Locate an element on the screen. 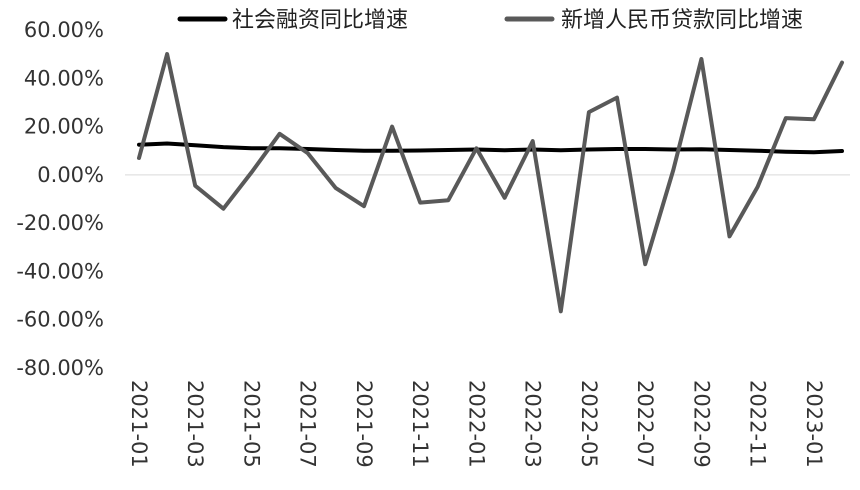  x-tick-label: 2021-09 is located at coordinates (364, 424).